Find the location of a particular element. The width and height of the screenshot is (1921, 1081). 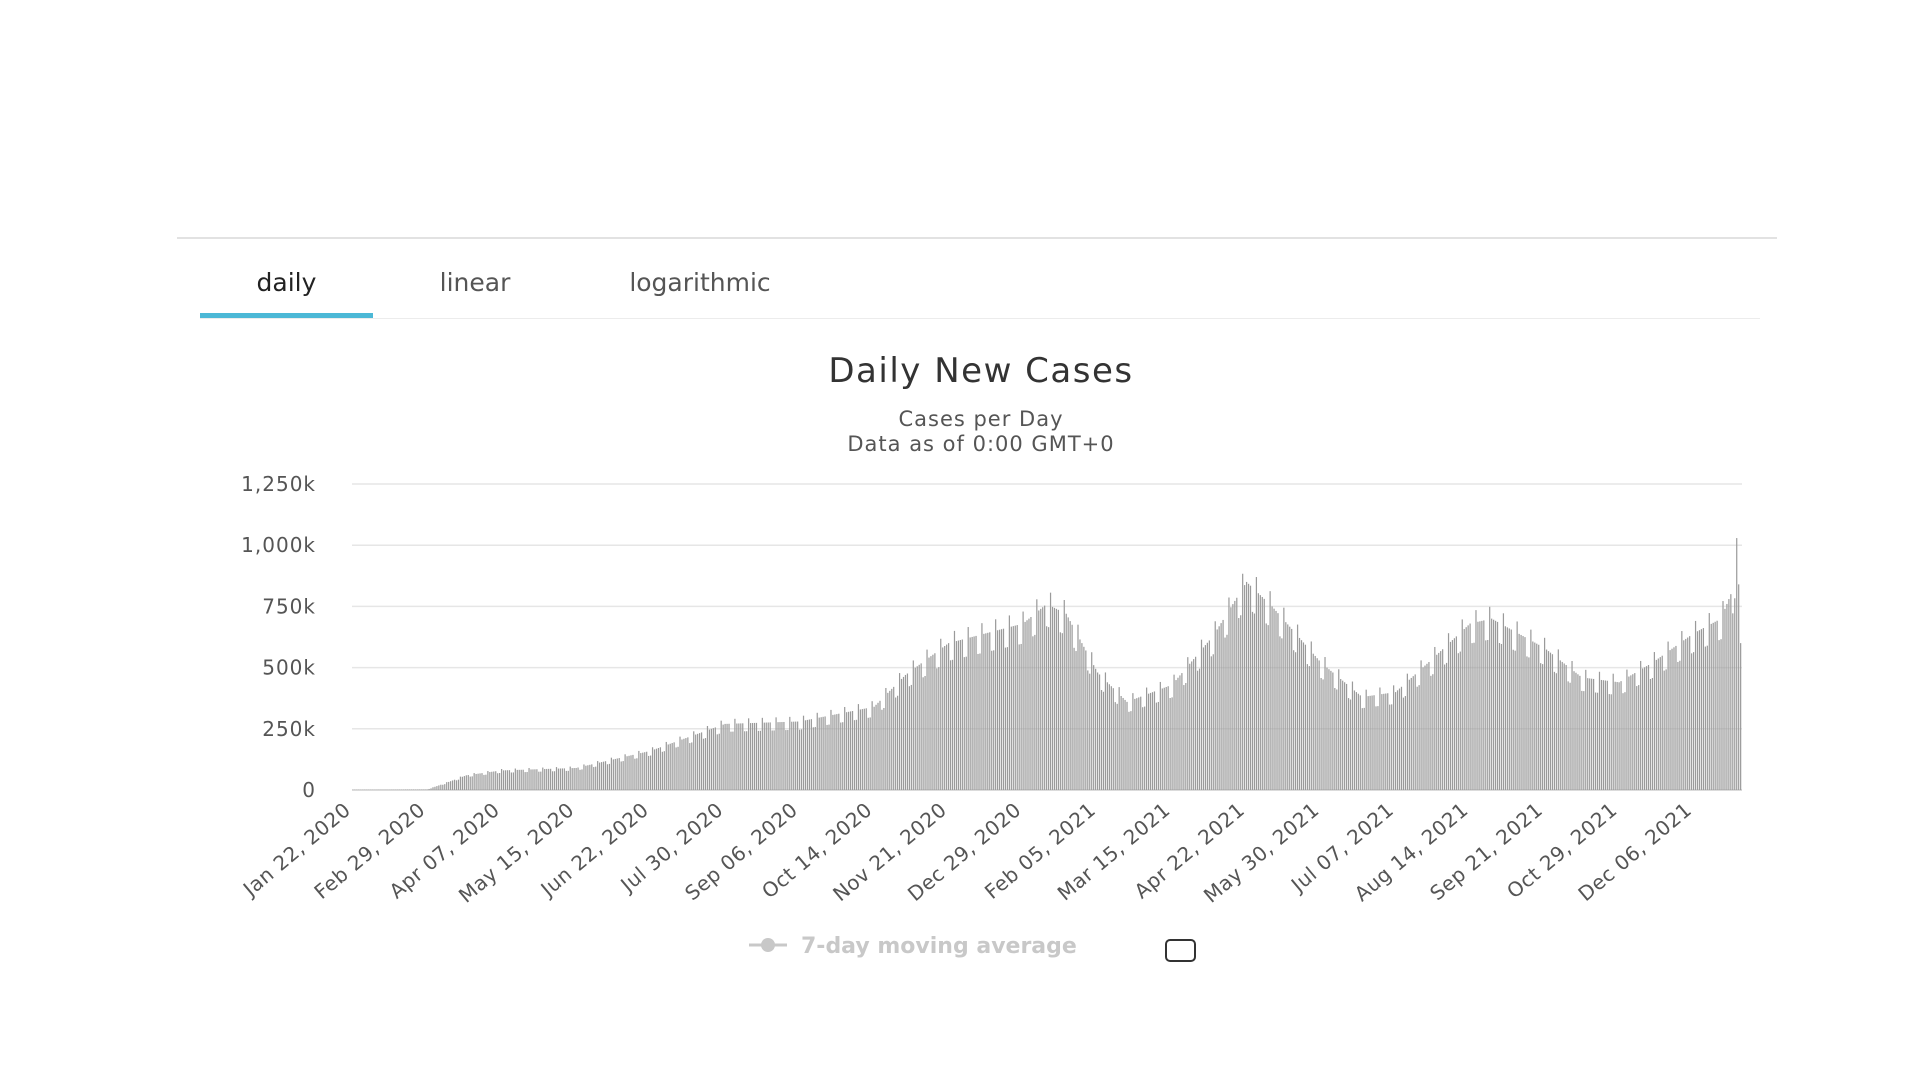

y-tick-label: 1,250k is located at coordinates (278, 484).